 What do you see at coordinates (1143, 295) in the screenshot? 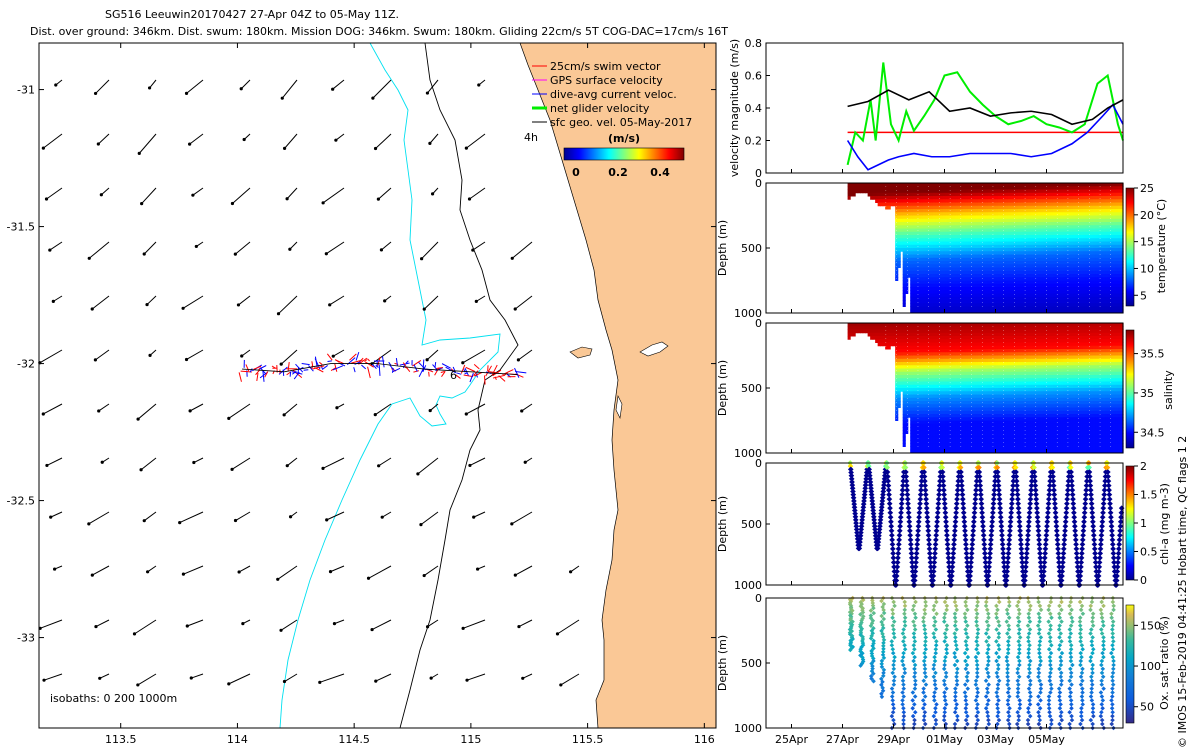
I see `temperature-cbar-tick-label: 5` at bounding box center [1143, 295].